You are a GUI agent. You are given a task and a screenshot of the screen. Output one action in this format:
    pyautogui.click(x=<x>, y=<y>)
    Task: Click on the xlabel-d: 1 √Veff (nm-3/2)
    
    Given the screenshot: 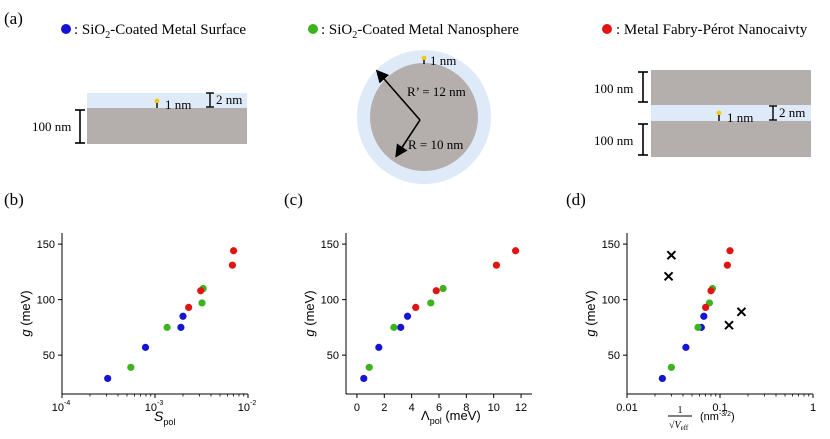 What is the action you would take?
    pyautogui.click(x=701, y=418)
    